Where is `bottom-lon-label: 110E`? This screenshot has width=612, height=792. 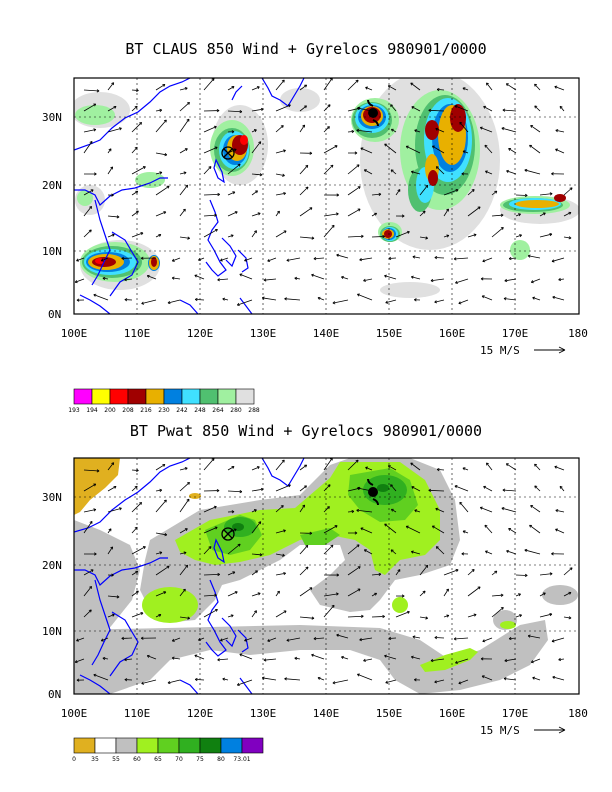 bottom-lon-label: 110E is located at coordinates (137, 713).